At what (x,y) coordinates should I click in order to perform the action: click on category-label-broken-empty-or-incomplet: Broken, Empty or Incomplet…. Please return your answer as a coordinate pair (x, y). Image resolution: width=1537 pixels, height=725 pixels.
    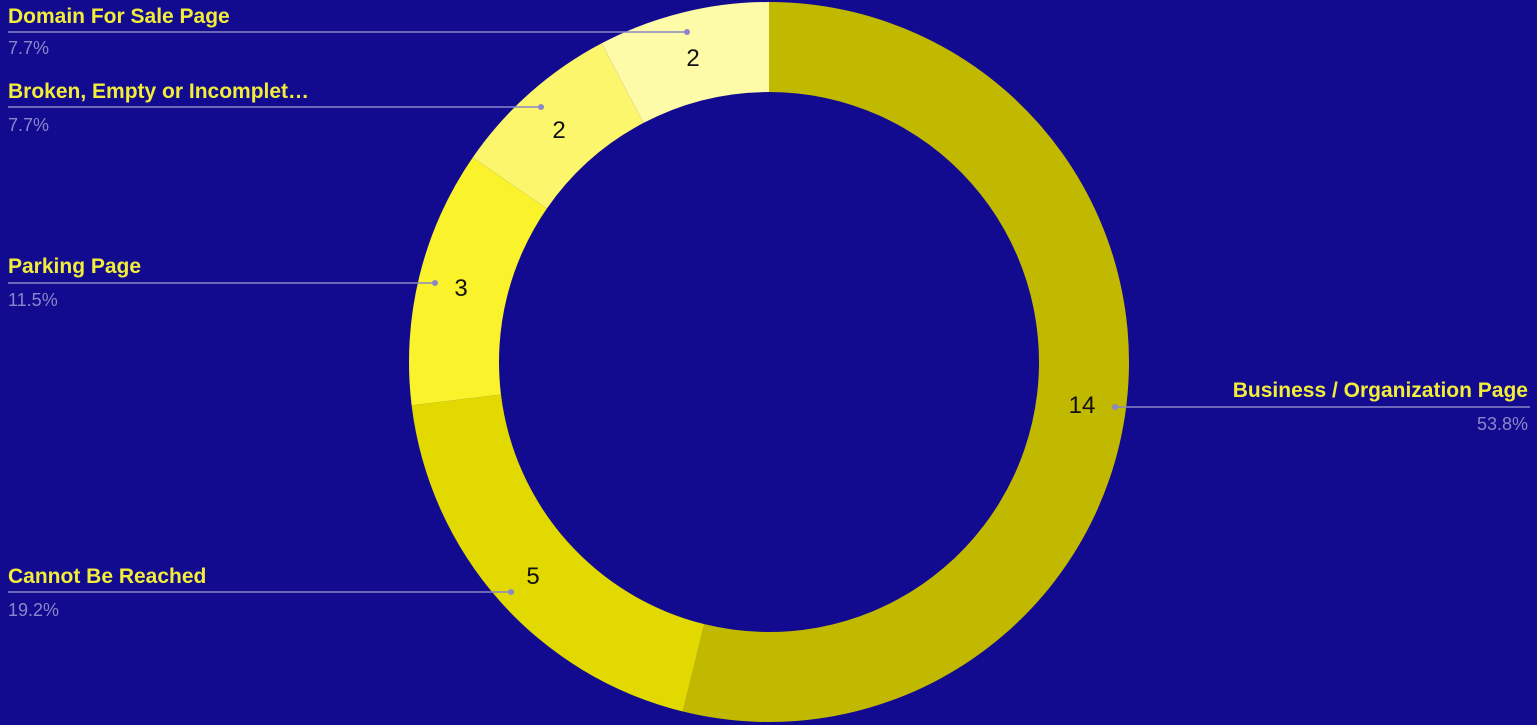
    Looking at the image, I should click on (158, 91).